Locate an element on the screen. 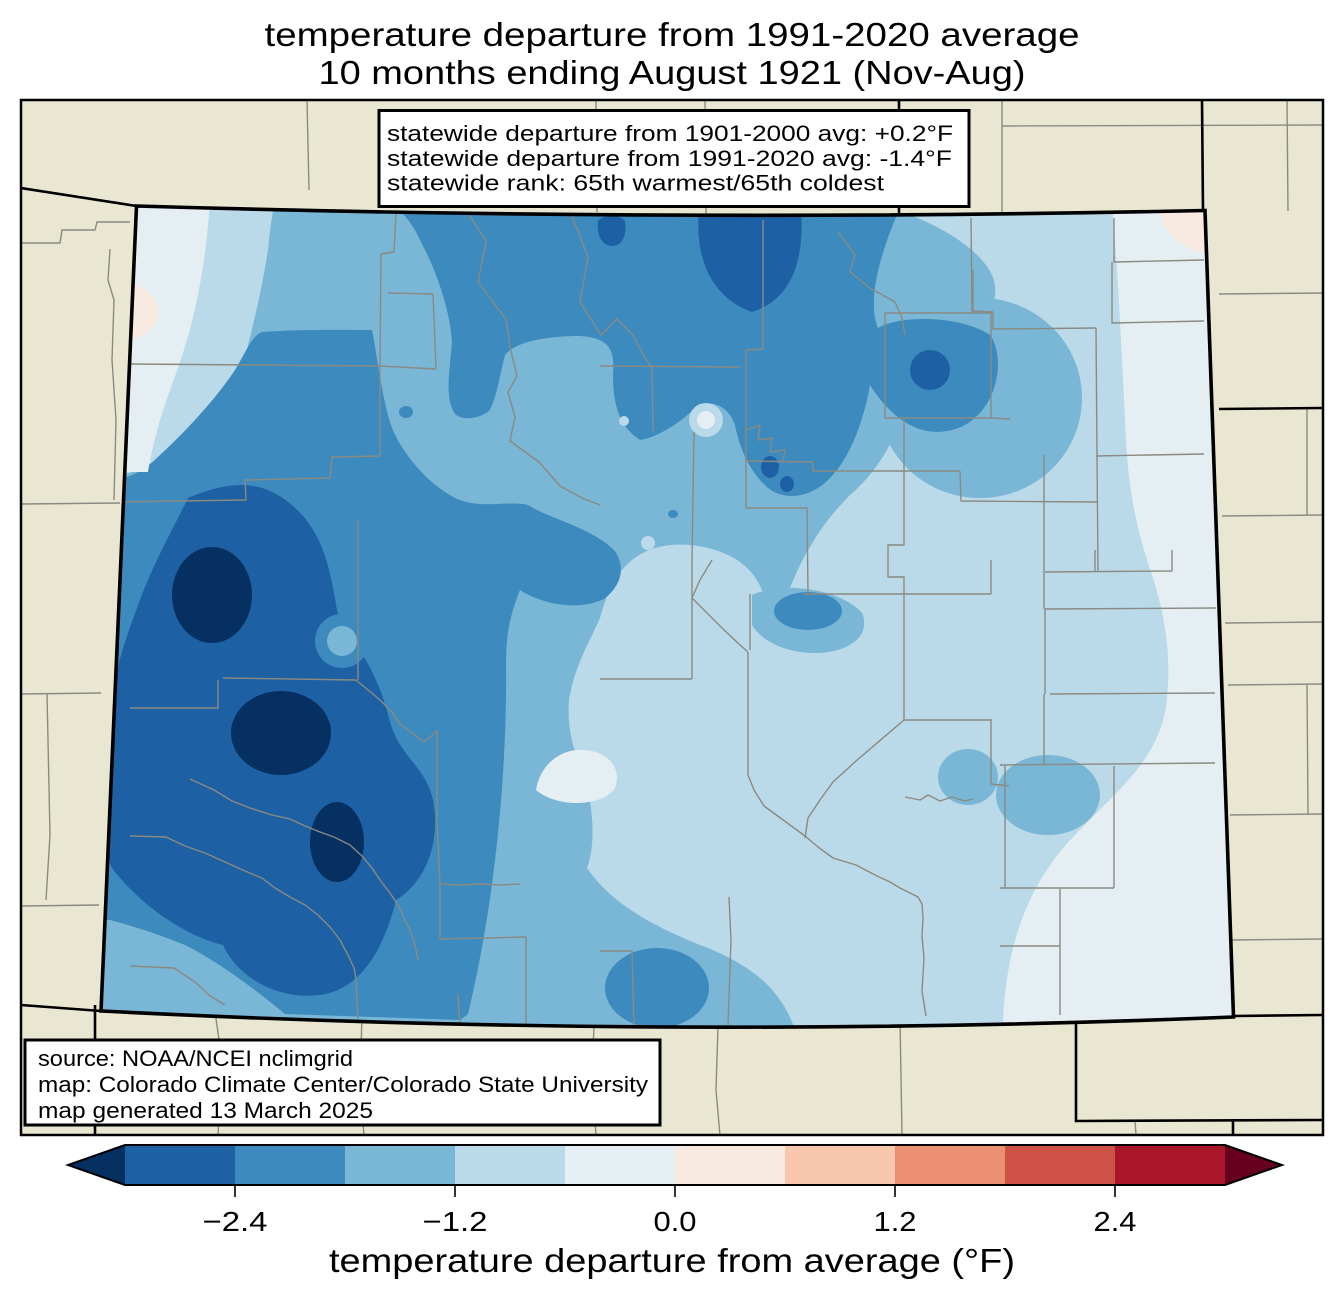 The image size is (1344, 1299). svg-text: 0.0 is located at coordinates (675, 1221).